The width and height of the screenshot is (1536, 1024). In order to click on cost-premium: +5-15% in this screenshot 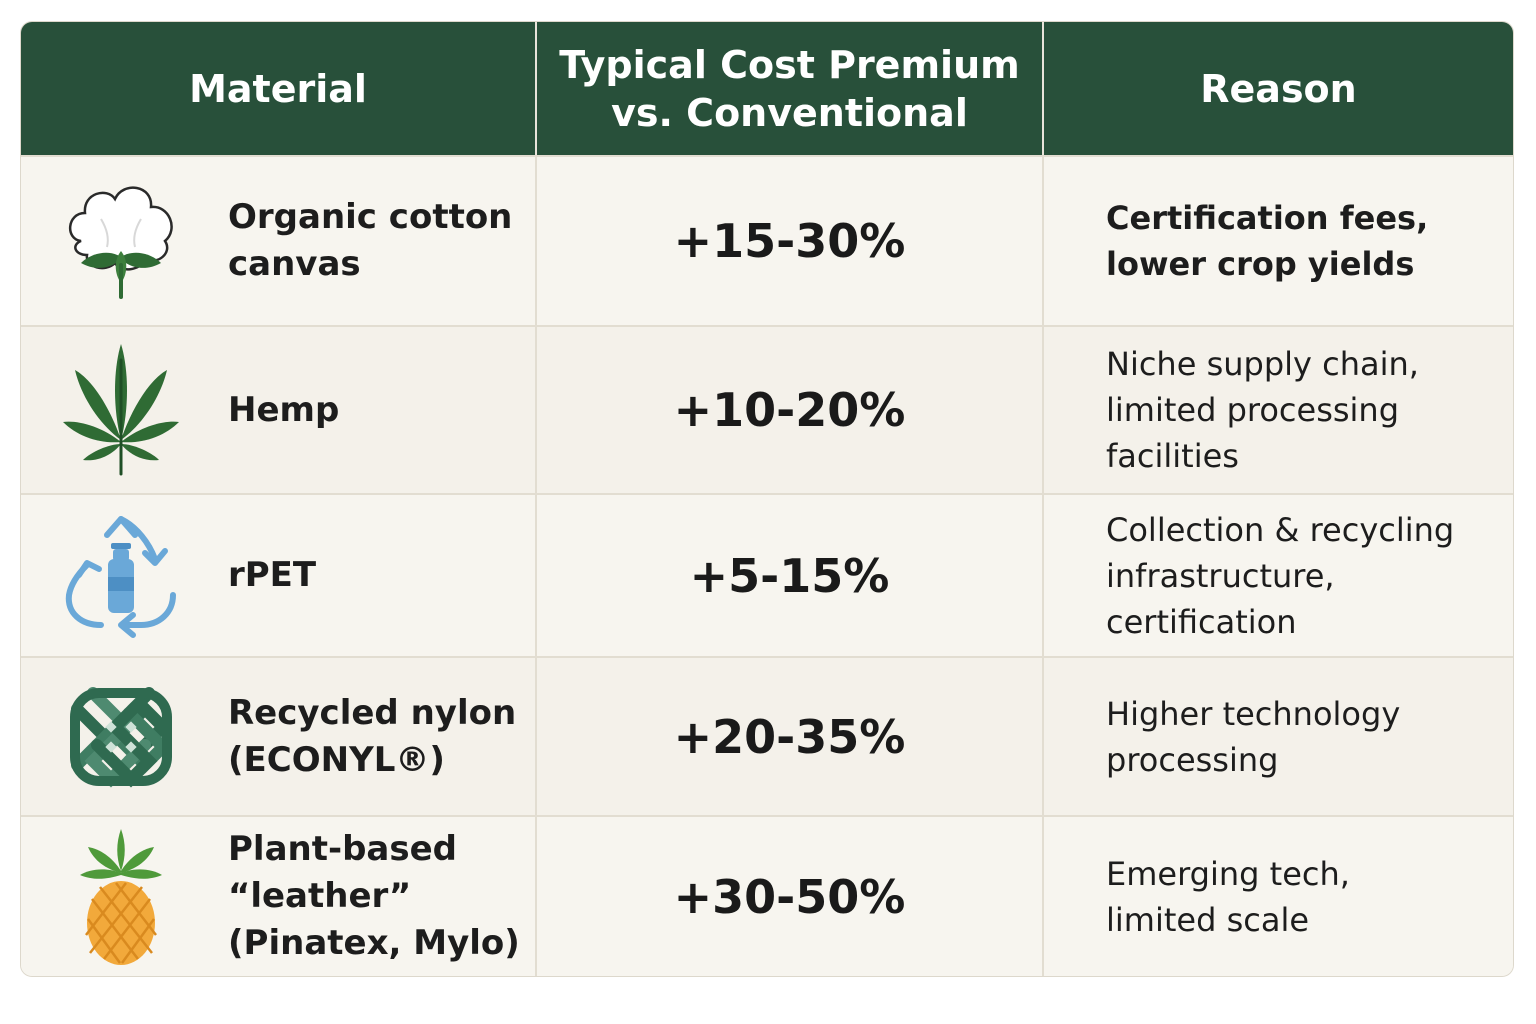, I will do `click(789, 575)`.